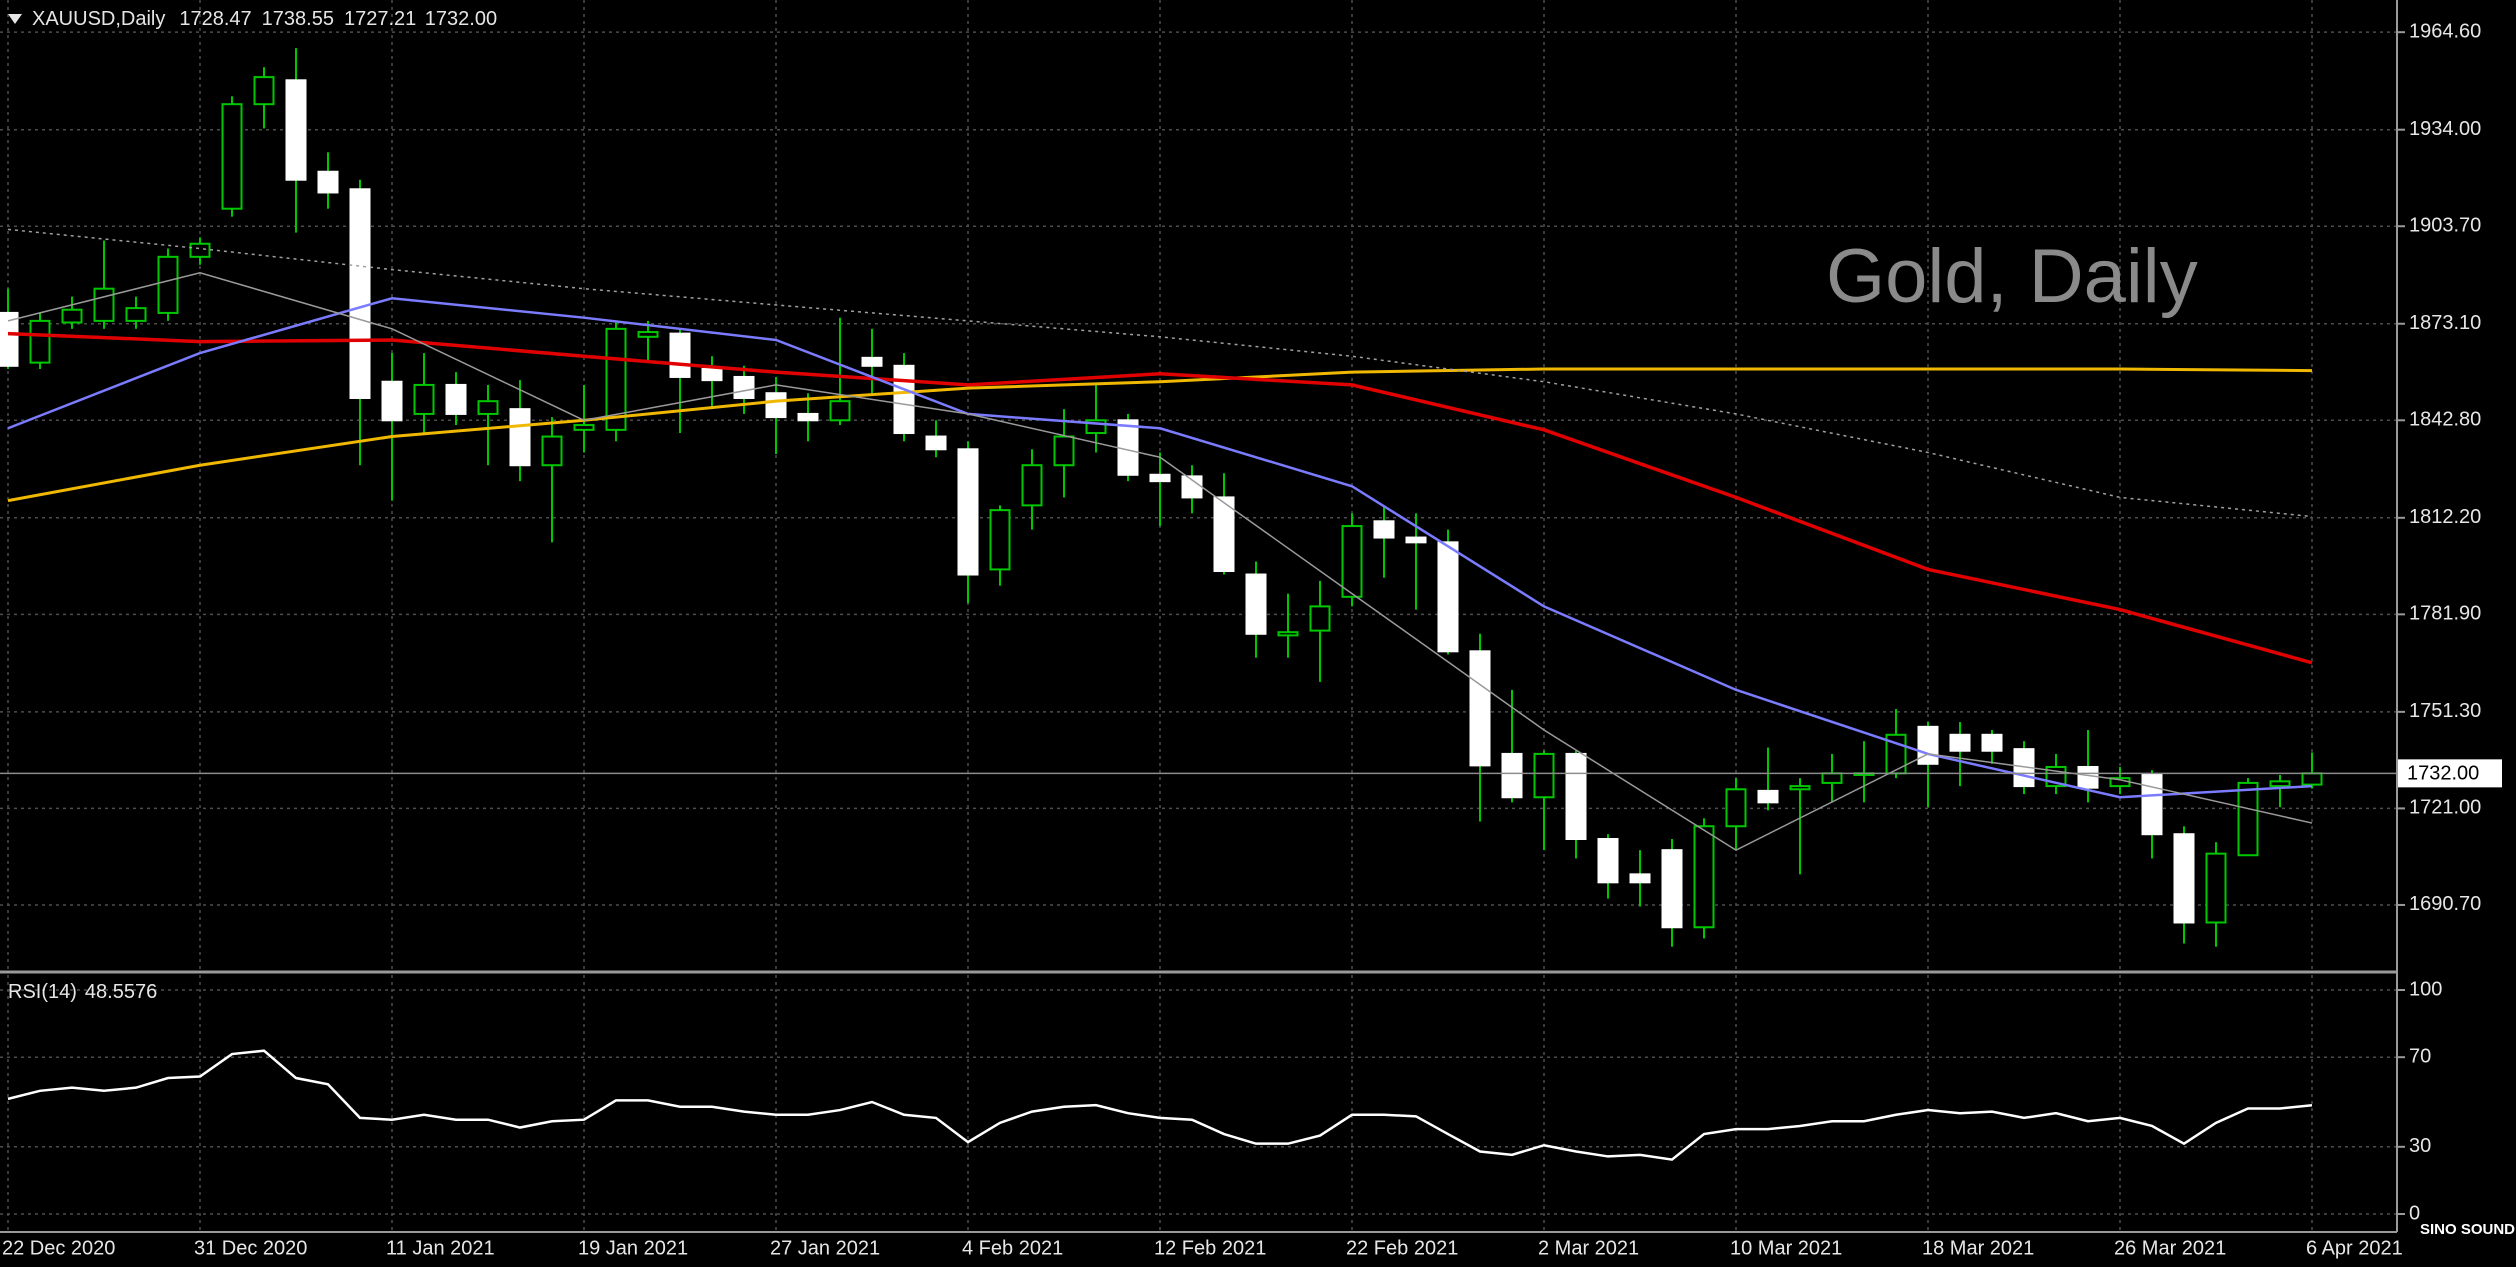 This screenshot has height=1267, width=2516. What do you see at coordinates (42, 992) in the screenshot?
I see `rsi-title: RSI(14)` at bounding box center [42, 992].